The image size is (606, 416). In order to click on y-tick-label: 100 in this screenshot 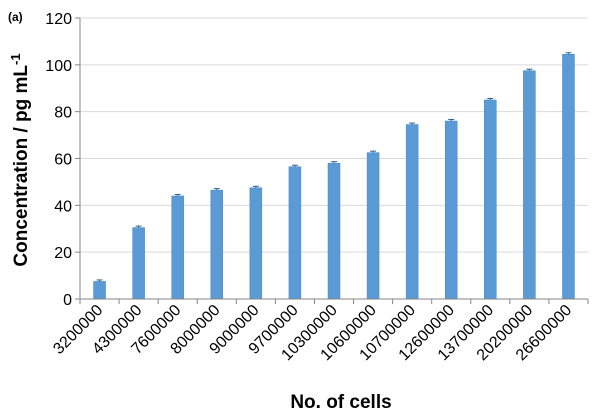, I will do `click(58, 66)`.